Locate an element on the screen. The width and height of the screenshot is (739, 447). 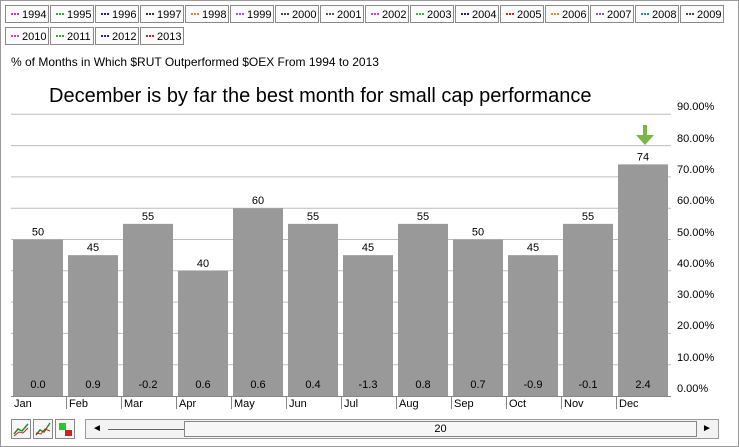
bar-change-label: -1.3 is located at coordinates (368, 385).